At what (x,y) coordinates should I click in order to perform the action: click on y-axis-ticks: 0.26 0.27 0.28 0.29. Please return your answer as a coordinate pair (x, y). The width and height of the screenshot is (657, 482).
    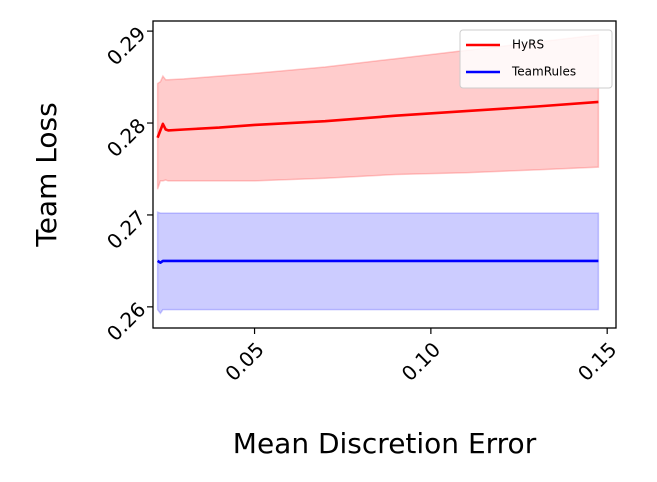
    Looking at the image, I should click on (127, 184).